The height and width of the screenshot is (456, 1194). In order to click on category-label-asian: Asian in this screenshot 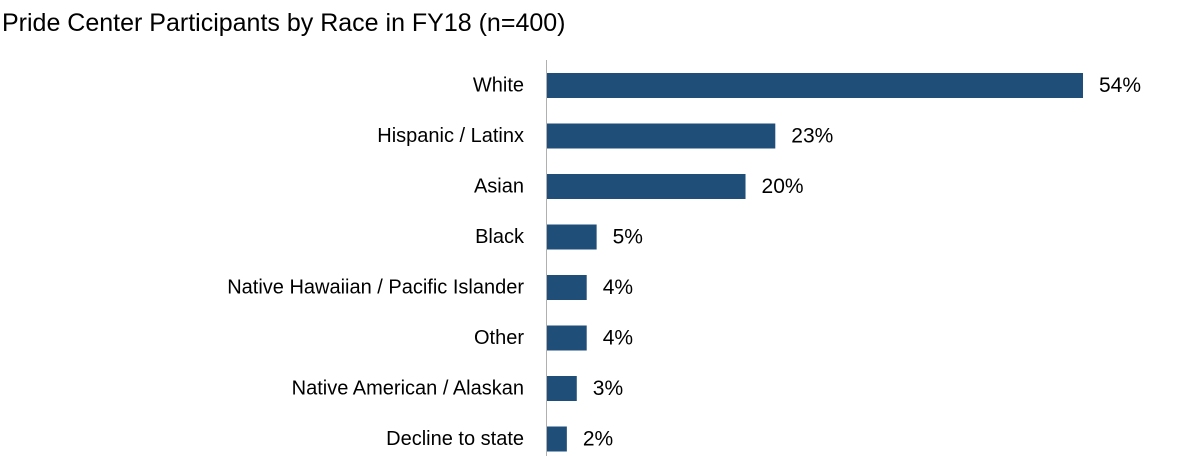, I will do `click(499, 187)`.